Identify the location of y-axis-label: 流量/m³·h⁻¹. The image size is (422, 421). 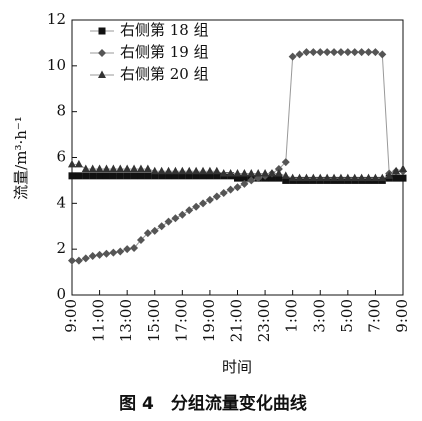
(21, 158).